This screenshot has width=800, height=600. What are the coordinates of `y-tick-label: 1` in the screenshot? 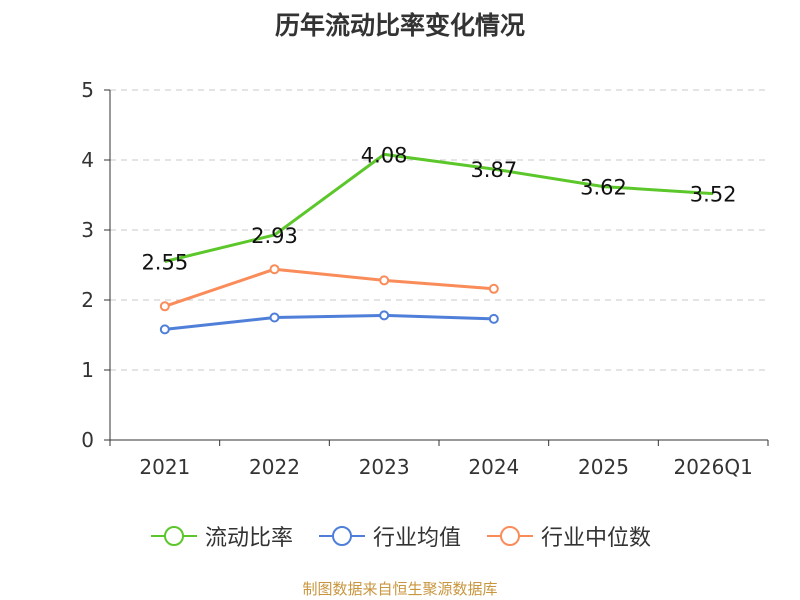 It's located at (87, 370).